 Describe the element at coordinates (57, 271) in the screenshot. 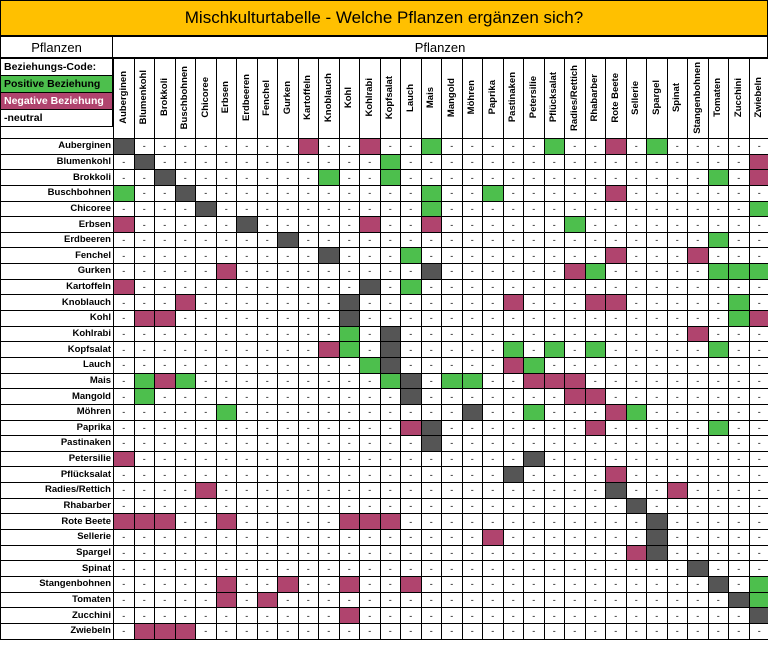

I see `row-label: Gurken` at that location.